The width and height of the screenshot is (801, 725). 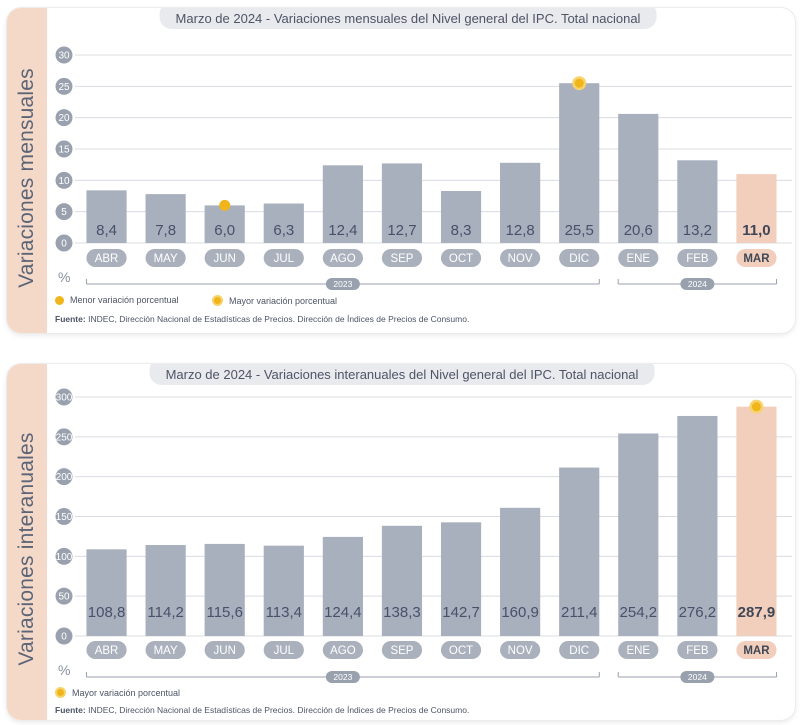 I want to click on year-label: 2024, so click(x=697, y=677).